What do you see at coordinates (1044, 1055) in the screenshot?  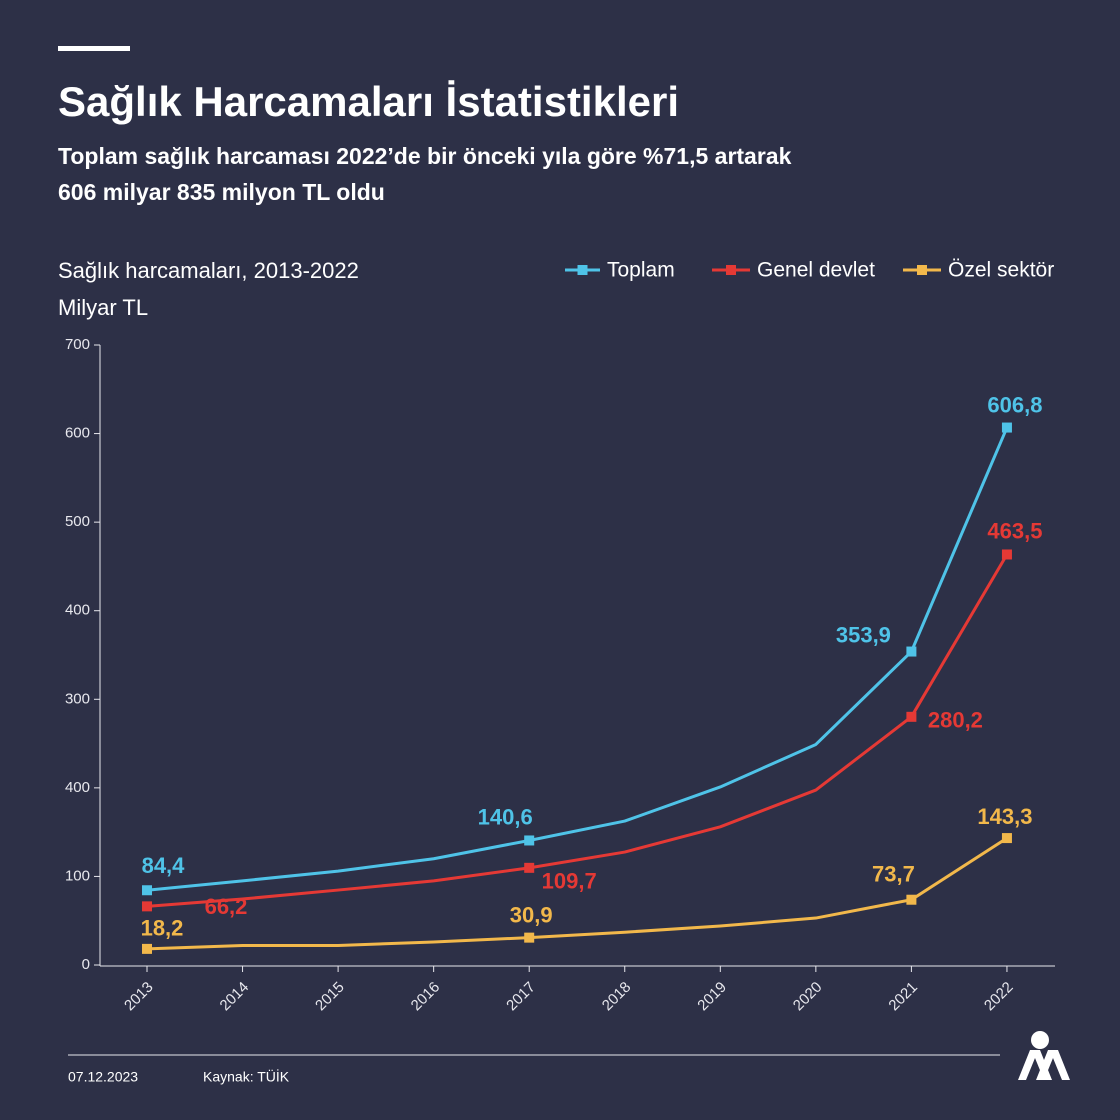 I see `logo` at bounding box center [1044, 1055].